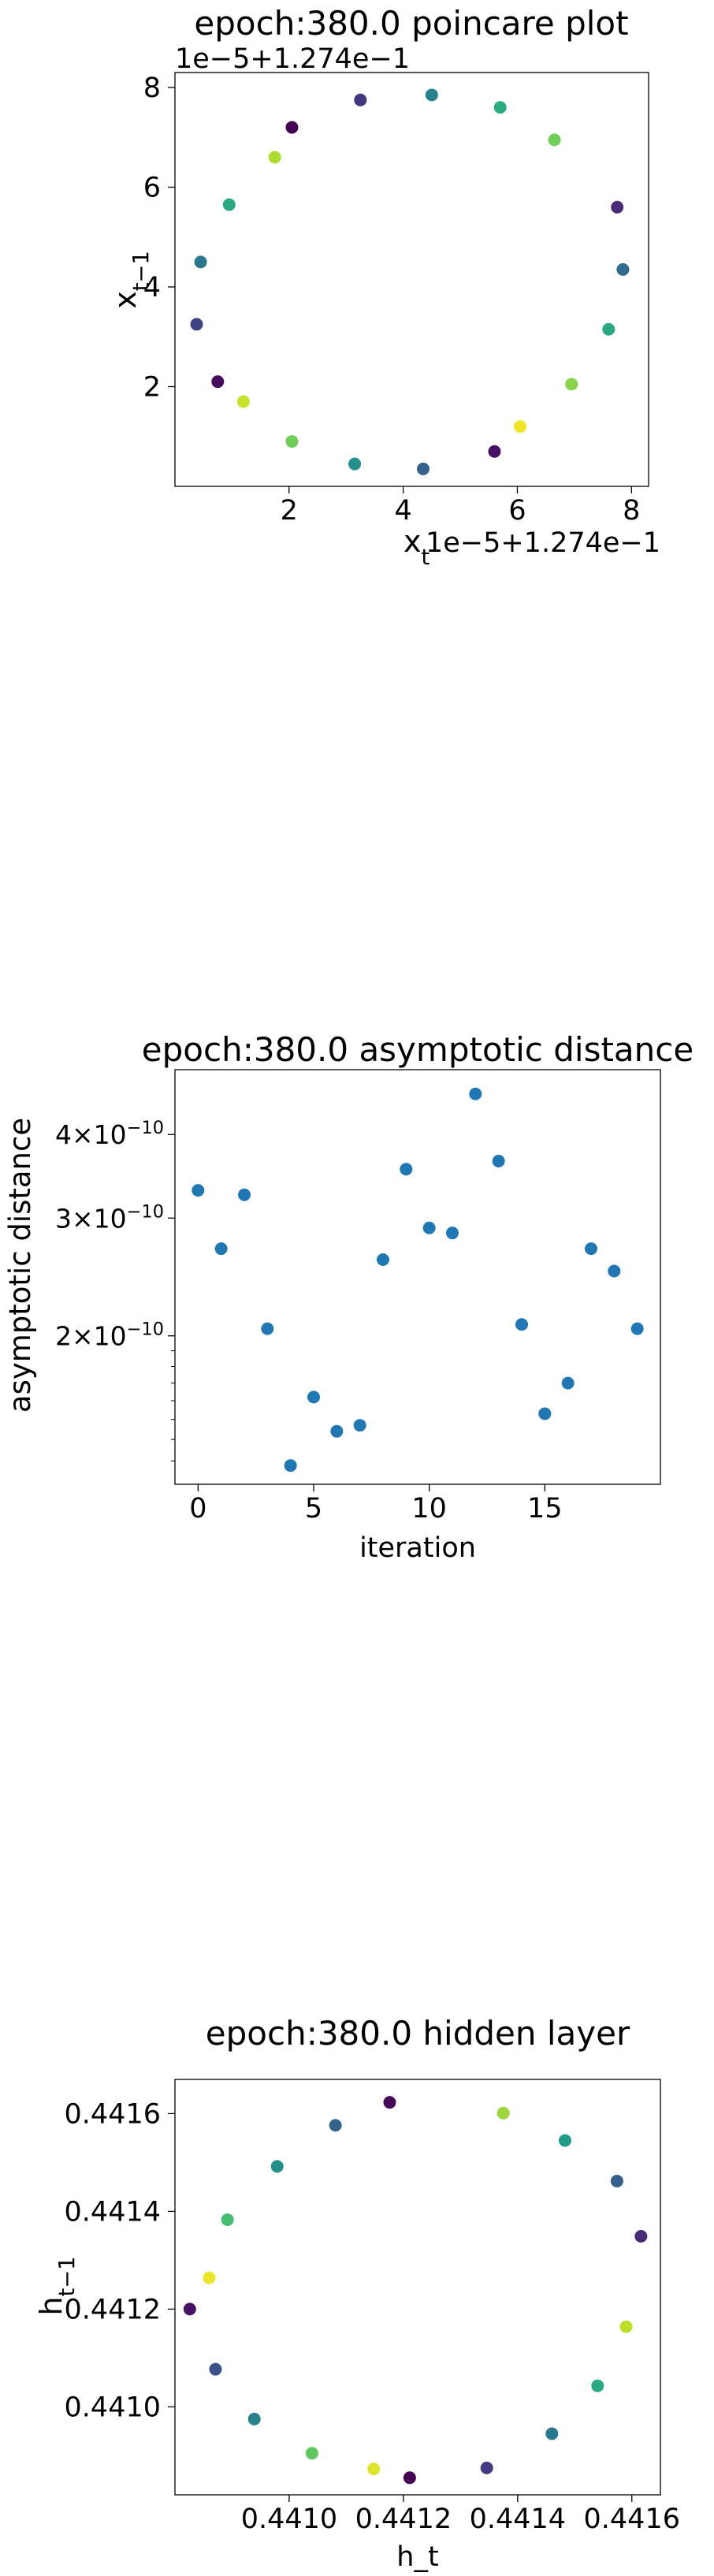 This screenshot has width=714, height=2576. What do you see at coordinates (197, 1508) in the screenshot?
I see `x-tick-label: 0` at bounding box center [197, 1508].